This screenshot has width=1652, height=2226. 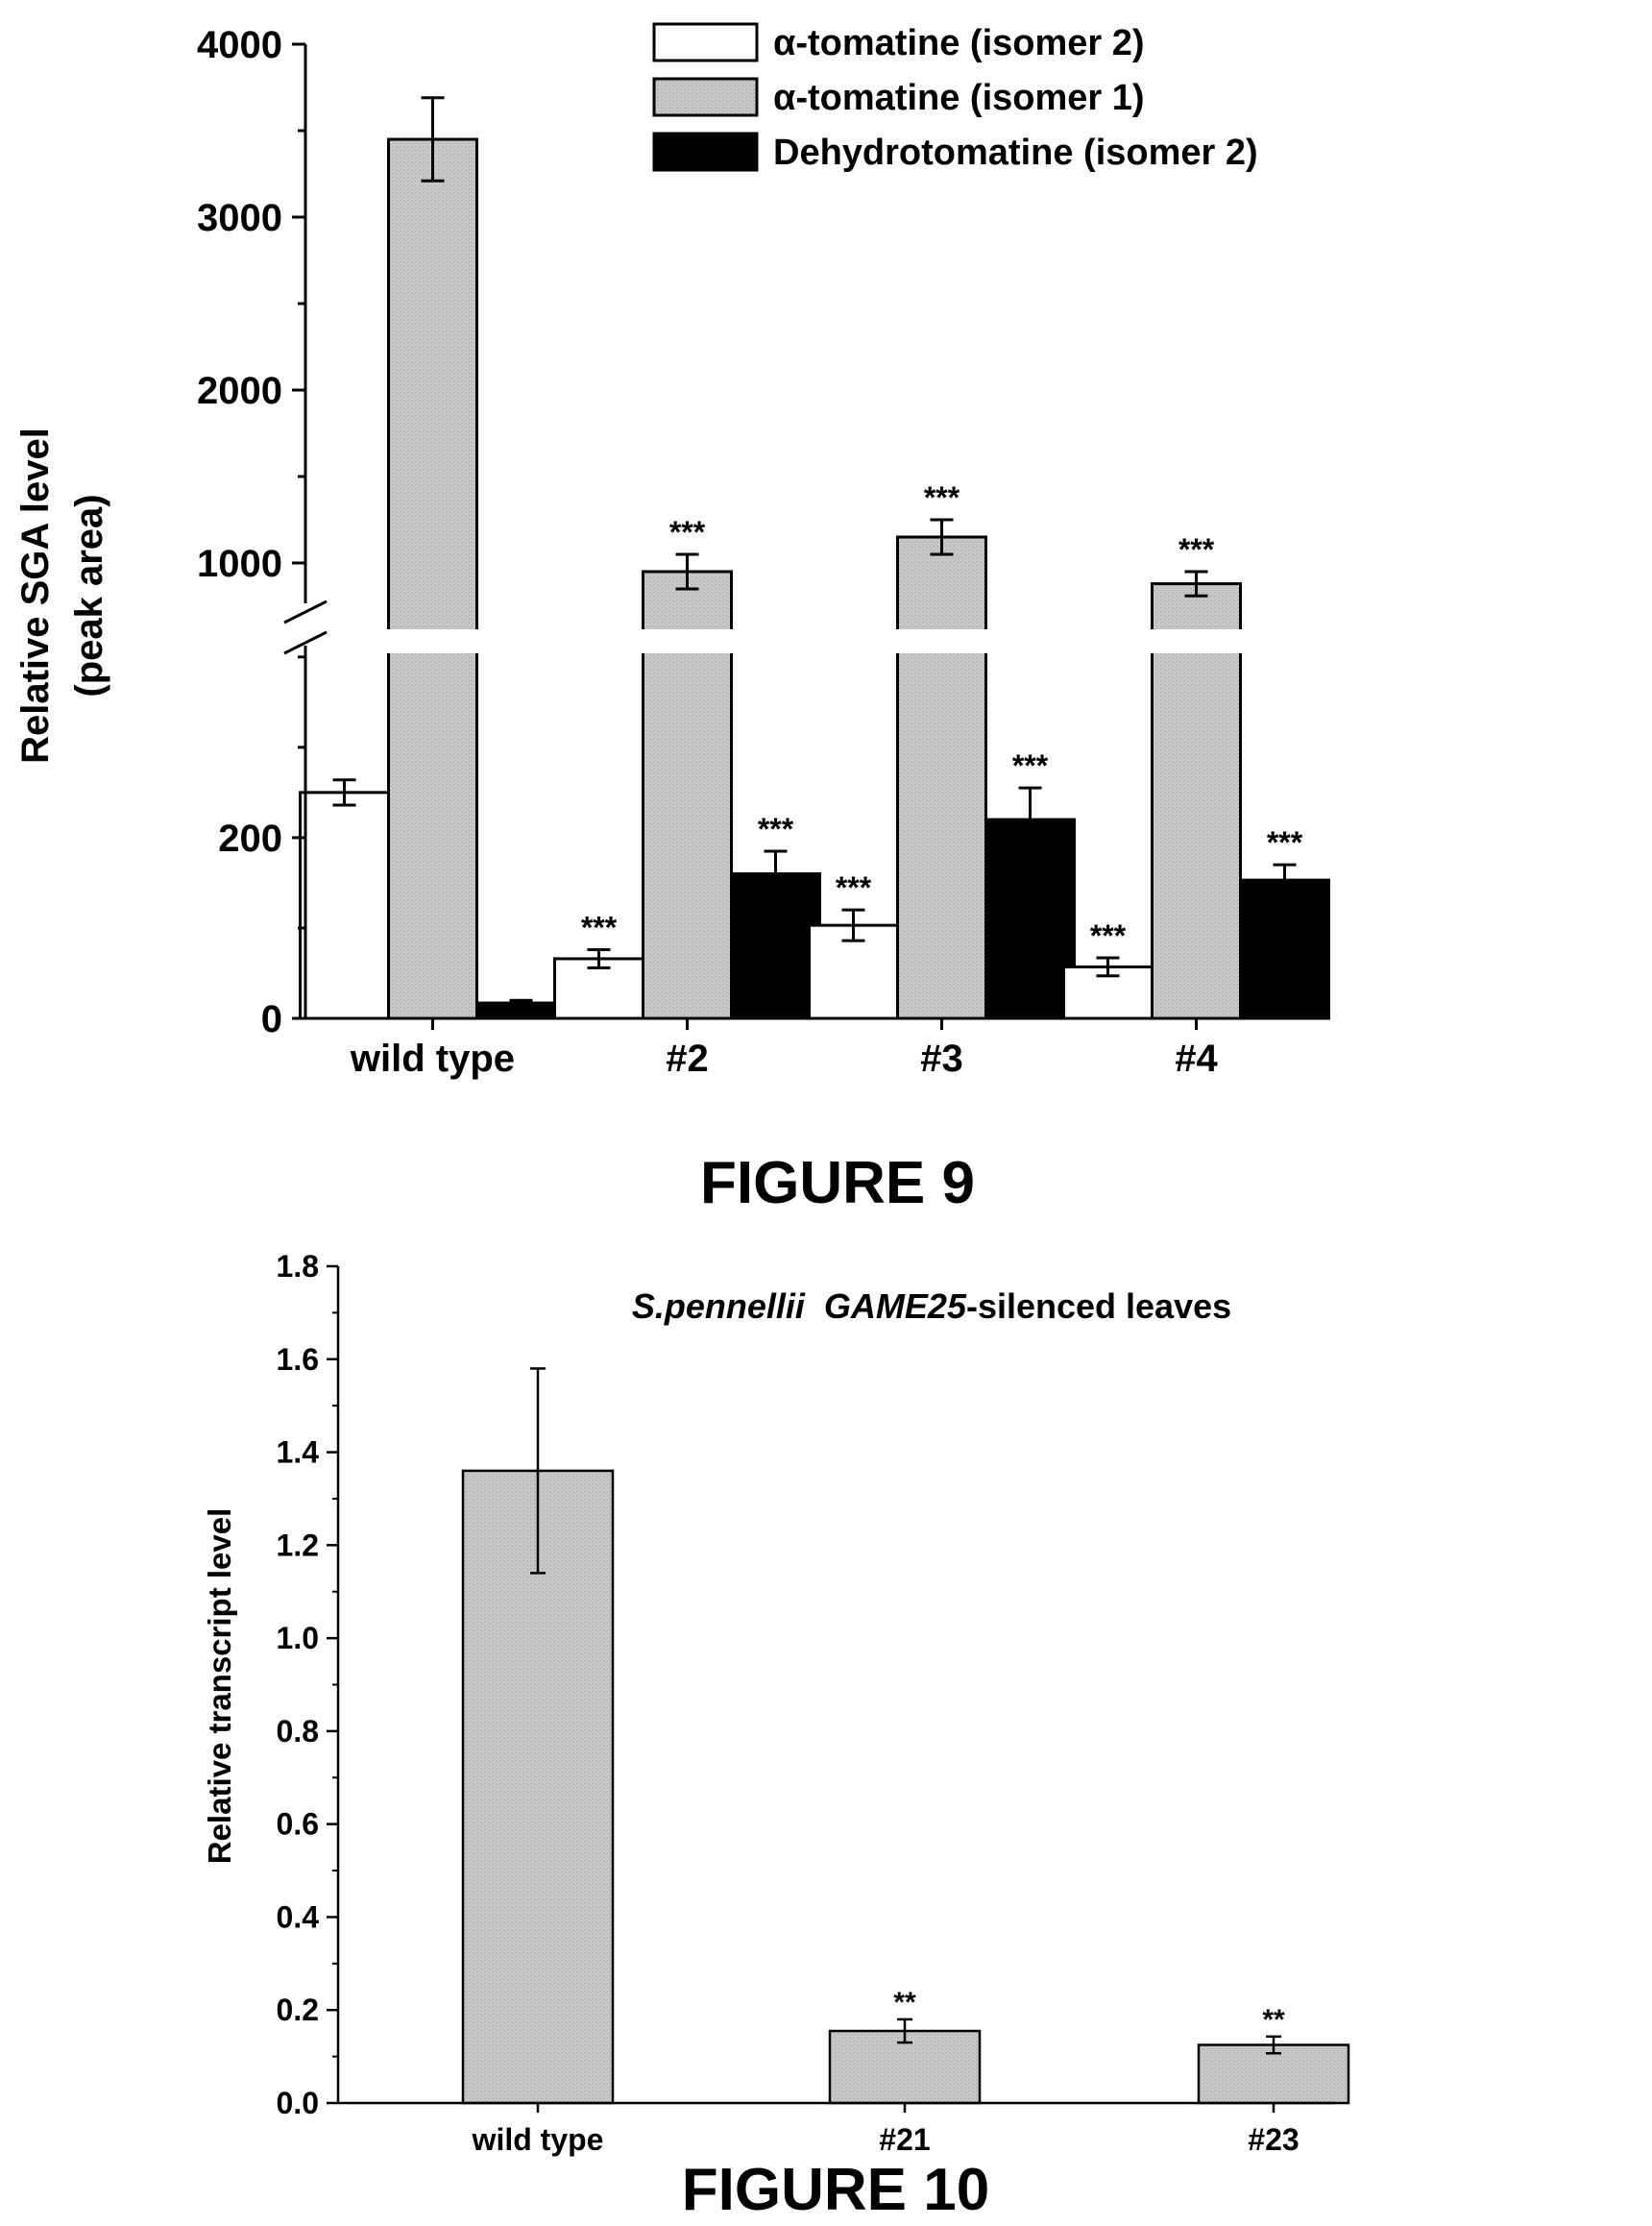 What do you see at coordinates (432, 578) in the screenshot?
I see `bar-tomatine-isomer-1-wild-type` at bounding box center [432, 578].